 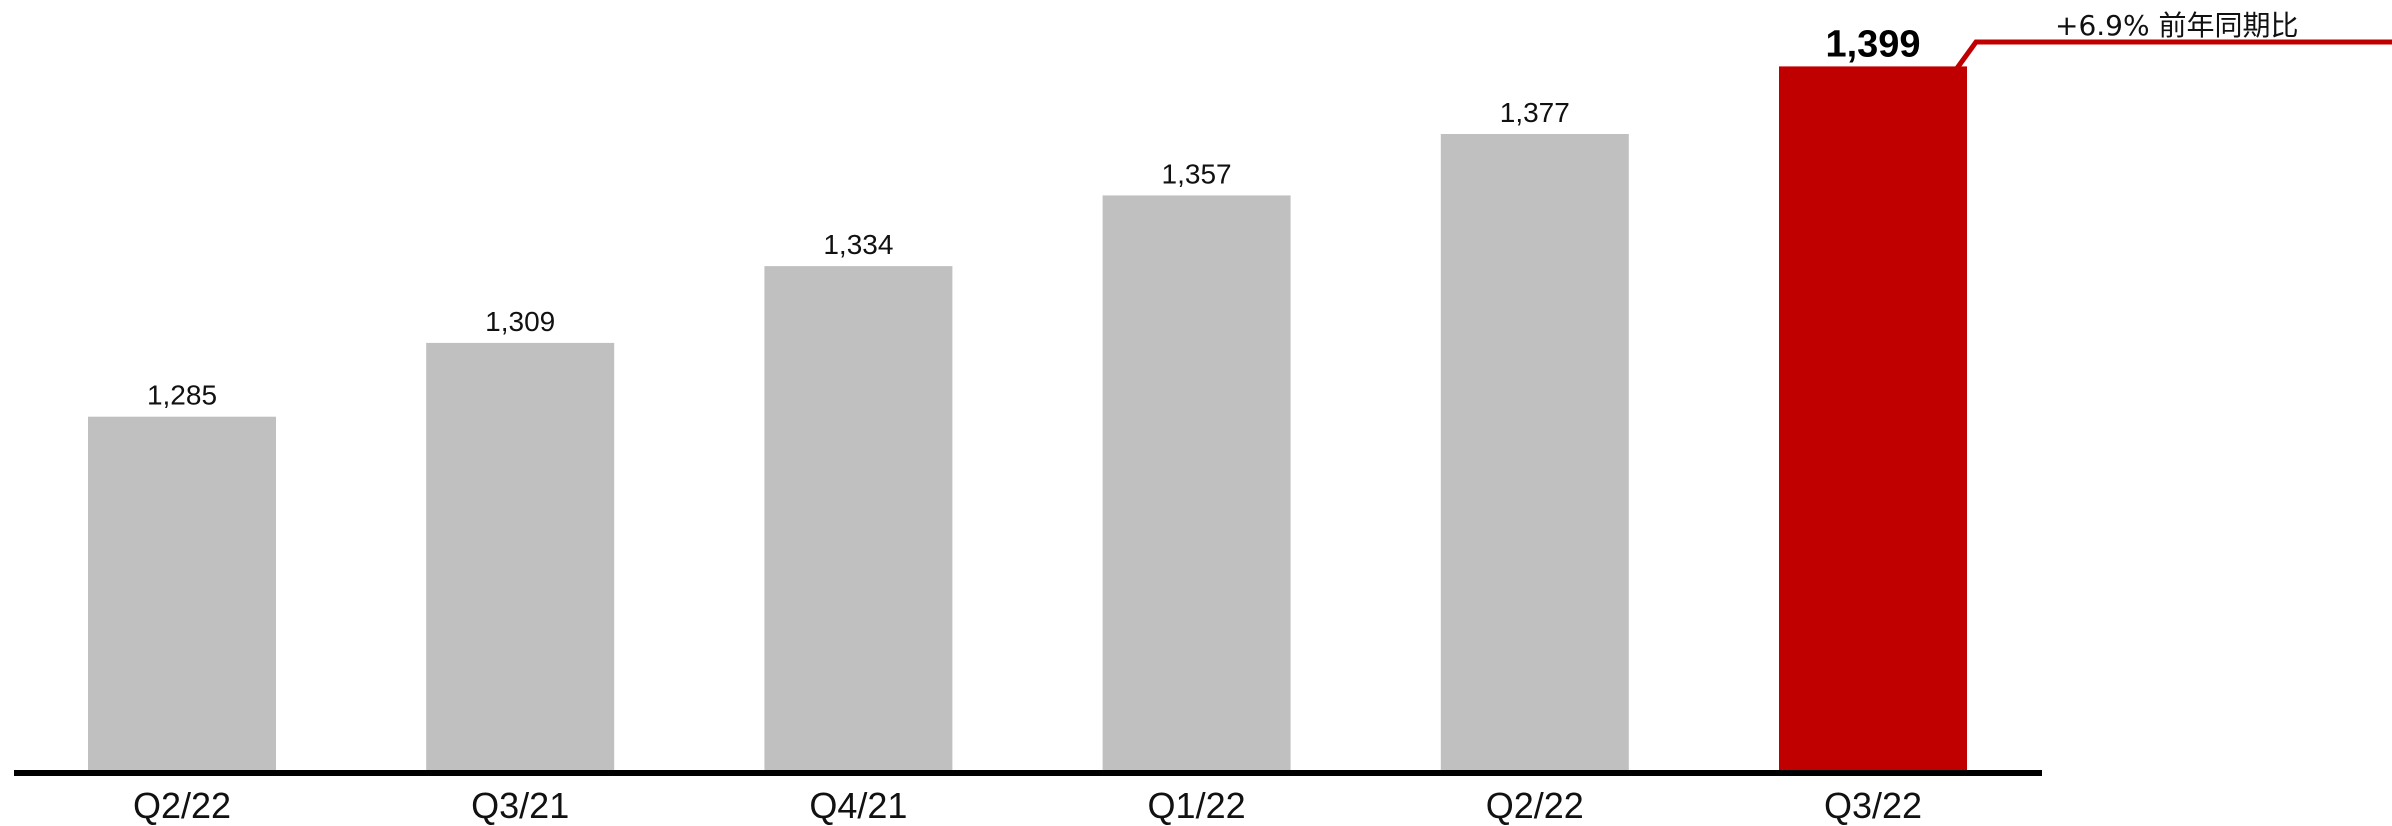 What do you see at coordinates (1027, 805) in the screenshot?
I see `x-tick-labels-group: Q2/22 Q3/21 Q4/21 Q1/22 Q2/22 Q3/22` at bounding box center [1027, 805].